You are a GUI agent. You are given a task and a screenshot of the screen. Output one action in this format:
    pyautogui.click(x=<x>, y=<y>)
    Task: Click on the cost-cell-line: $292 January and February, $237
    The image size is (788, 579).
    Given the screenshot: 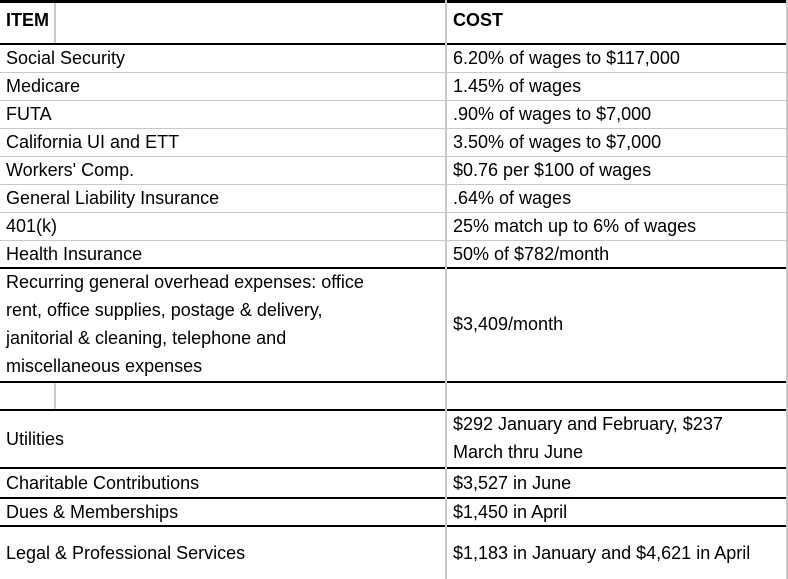 What is the action you would take?
    pyautogui.click(x=588, y=424)
    